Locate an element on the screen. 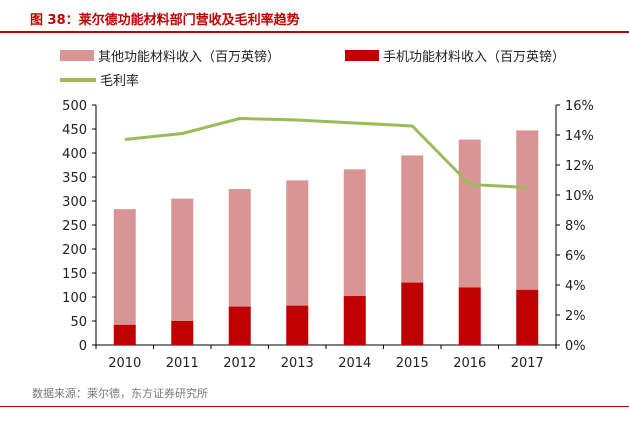 This screenshot has width=629, height=437. legend-phone-swatch is located at coordinates (362, 55).